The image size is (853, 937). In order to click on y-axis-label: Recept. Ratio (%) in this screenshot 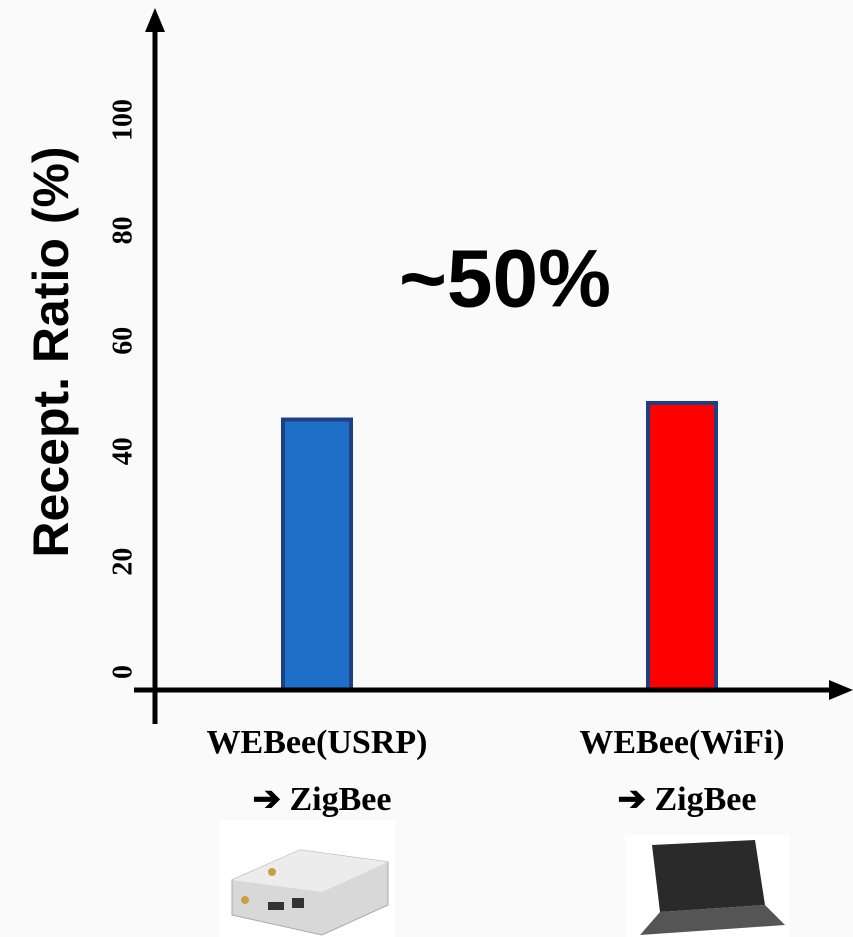, I will do `click(51, 351)`.